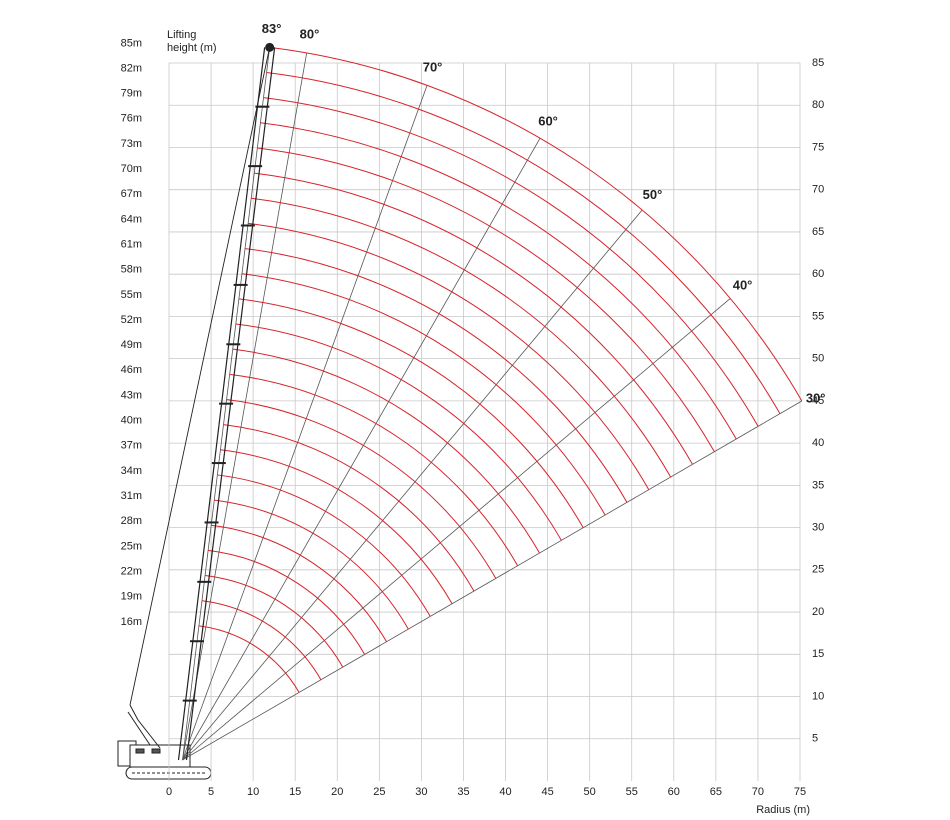 This screenshot has height=820, width=950. Describe the element at coordinates (131, 94) in the screenshot. I see `boom-length-label: 79m` at that location.